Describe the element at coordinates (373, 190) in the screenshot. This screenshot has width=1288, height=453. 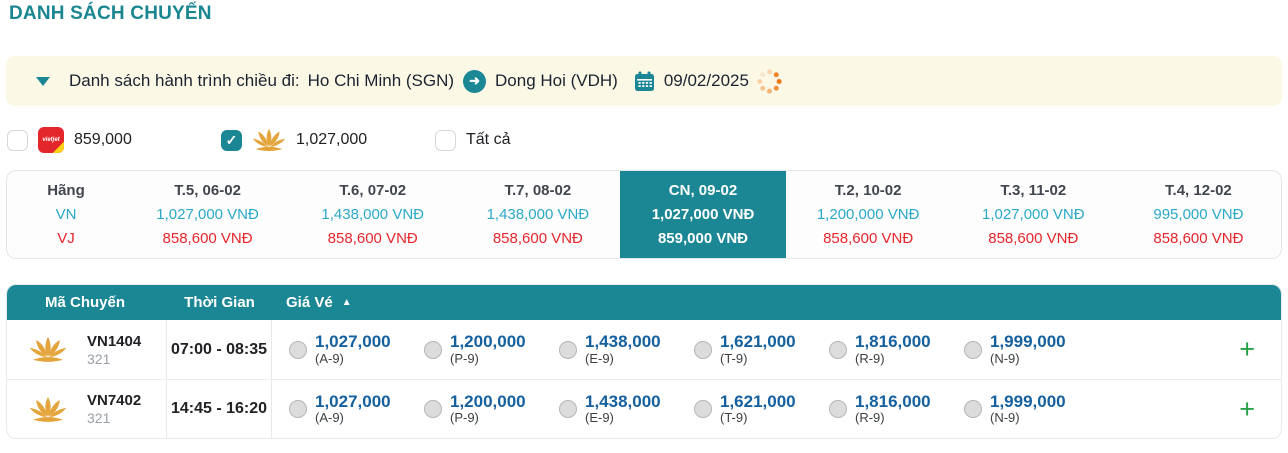
I see `calendar-day-label: T.6, 07-02` at that location.